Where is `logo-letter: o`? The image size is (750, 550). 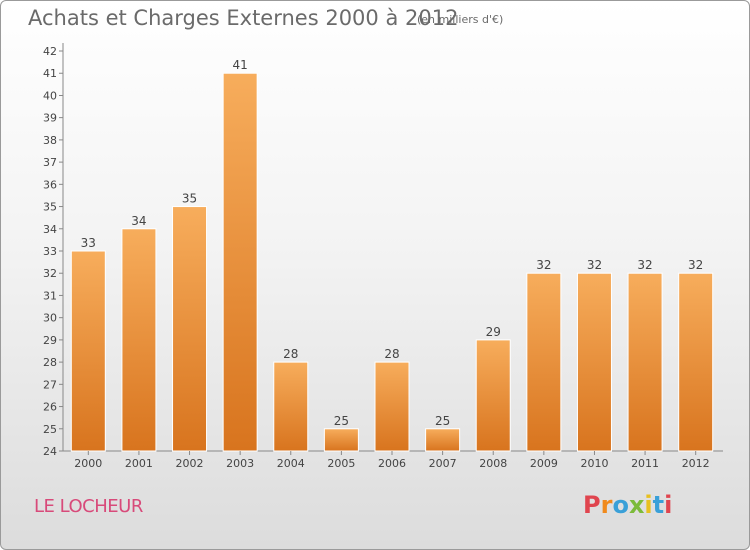 logo-letter: o is located at coordinates (620, 505).